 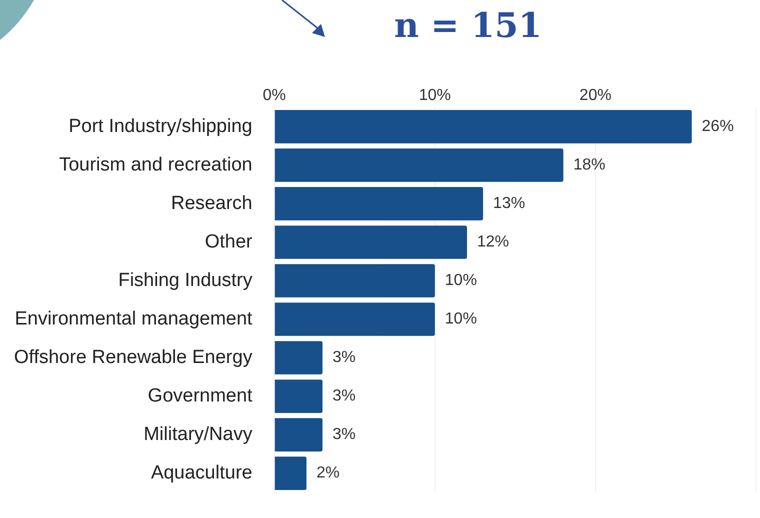 I want to click on y-tick-label: Offshore Renewable Energy, so click(x=133, y=357).